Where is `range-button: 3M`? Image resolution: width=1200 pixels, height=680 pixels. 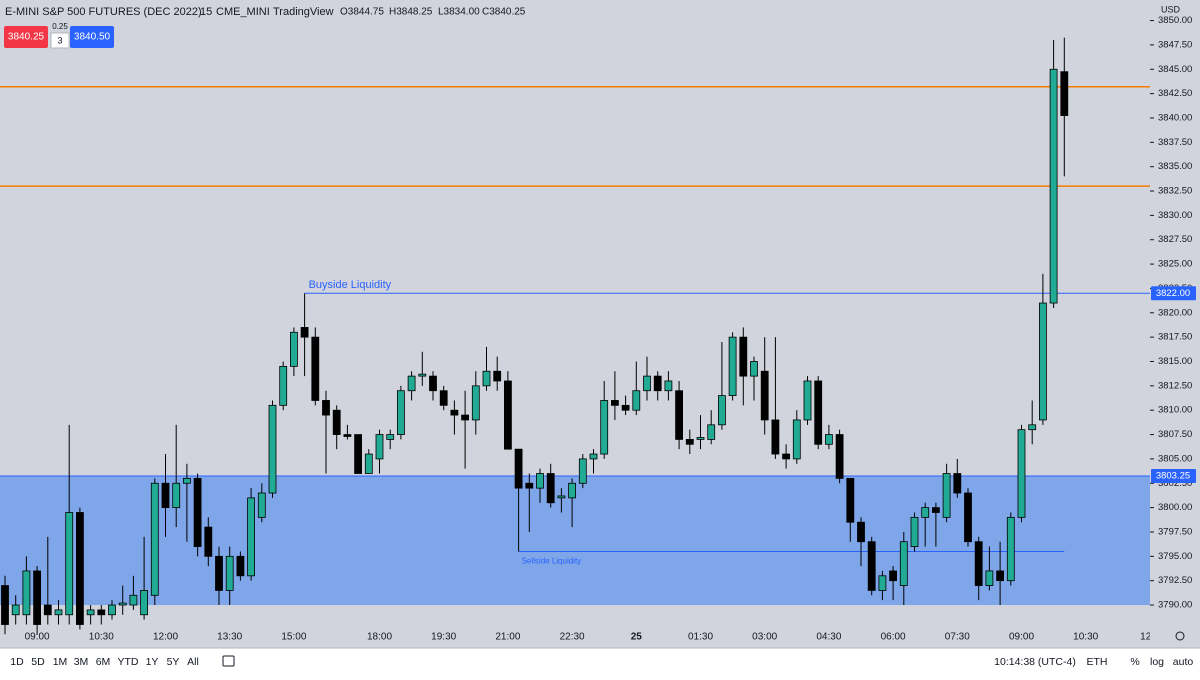
range-button: 3M is located at coordinates (81, 662).